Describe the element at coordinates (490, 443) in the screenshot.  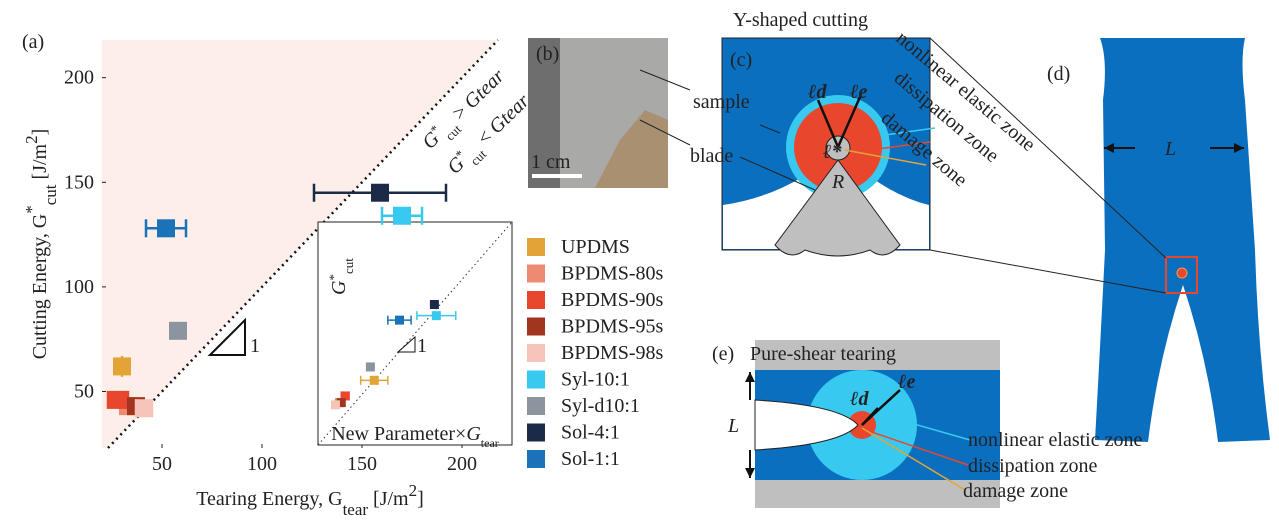
I see `text-part: tear` at that location.